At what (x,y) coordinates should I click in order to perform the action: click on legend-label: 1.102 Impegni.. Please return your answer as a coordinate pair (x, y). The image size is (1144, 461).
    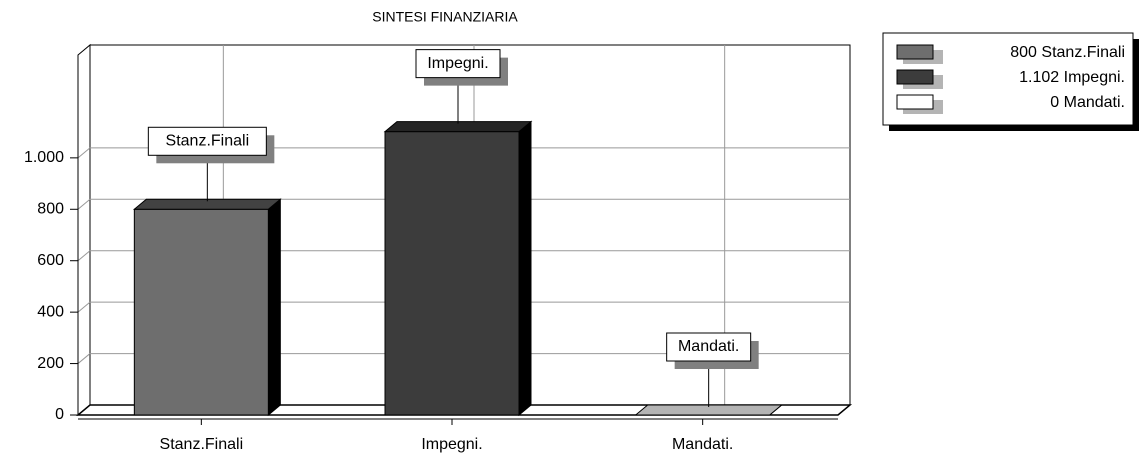
    Looking at the image, I should click on (1072, 77).